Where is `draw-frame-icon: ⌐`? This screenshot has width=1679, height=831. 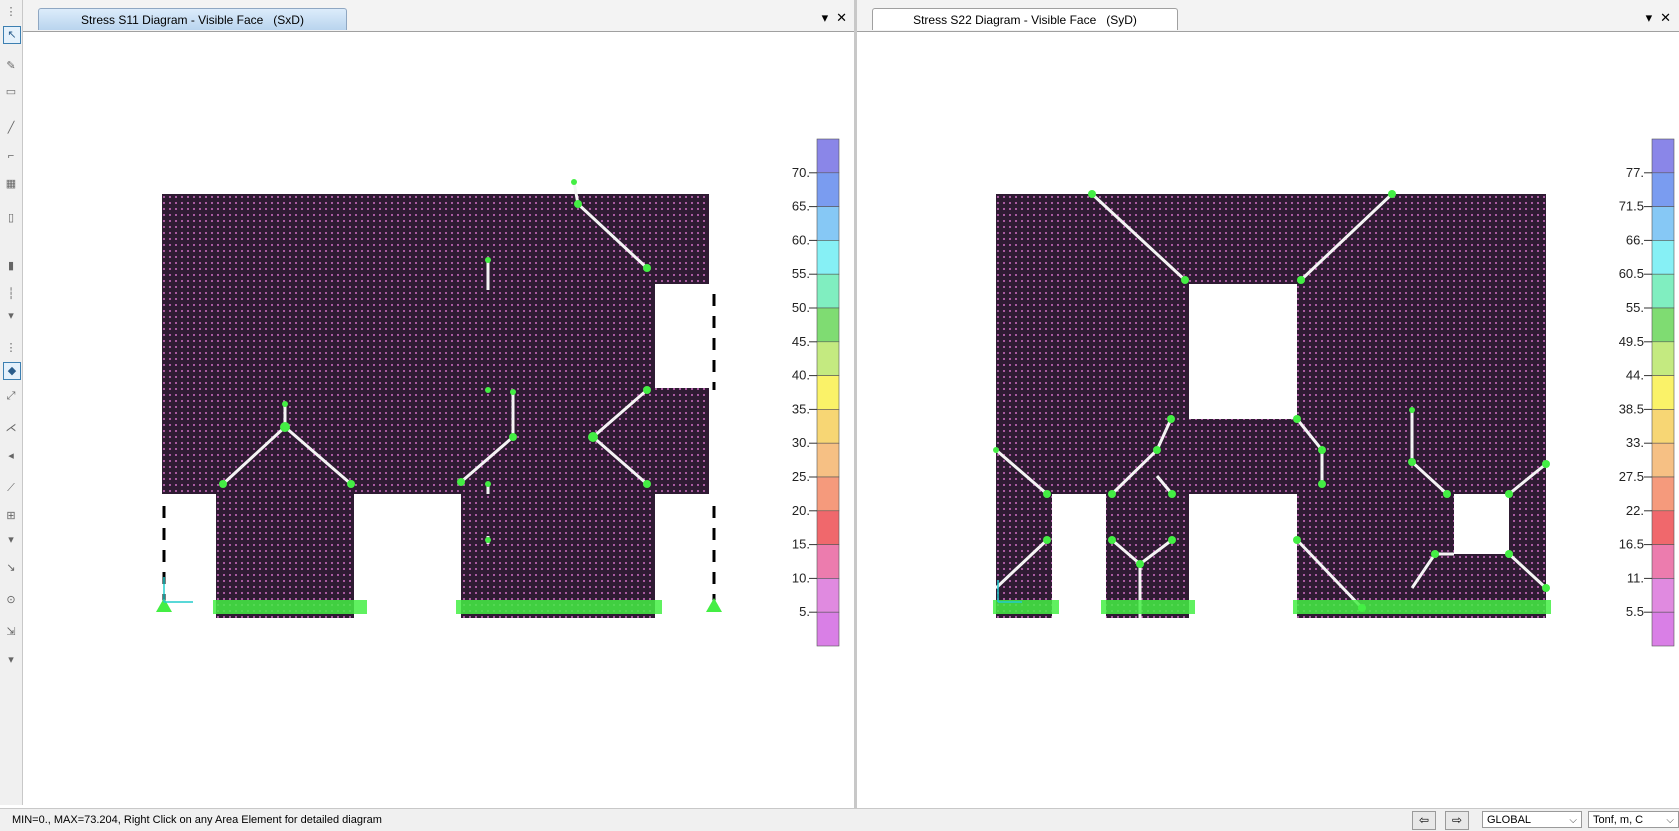
draw-frame-icon: ⌐ is located at coordinates (11, 156).